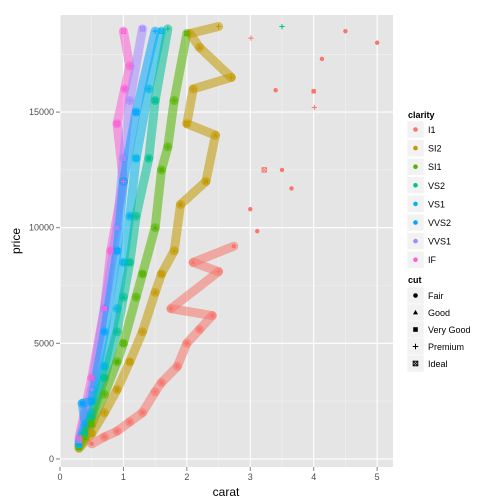 The image size is (504, 504). I want to click on x-tick-label: 1, so click(123, 477).